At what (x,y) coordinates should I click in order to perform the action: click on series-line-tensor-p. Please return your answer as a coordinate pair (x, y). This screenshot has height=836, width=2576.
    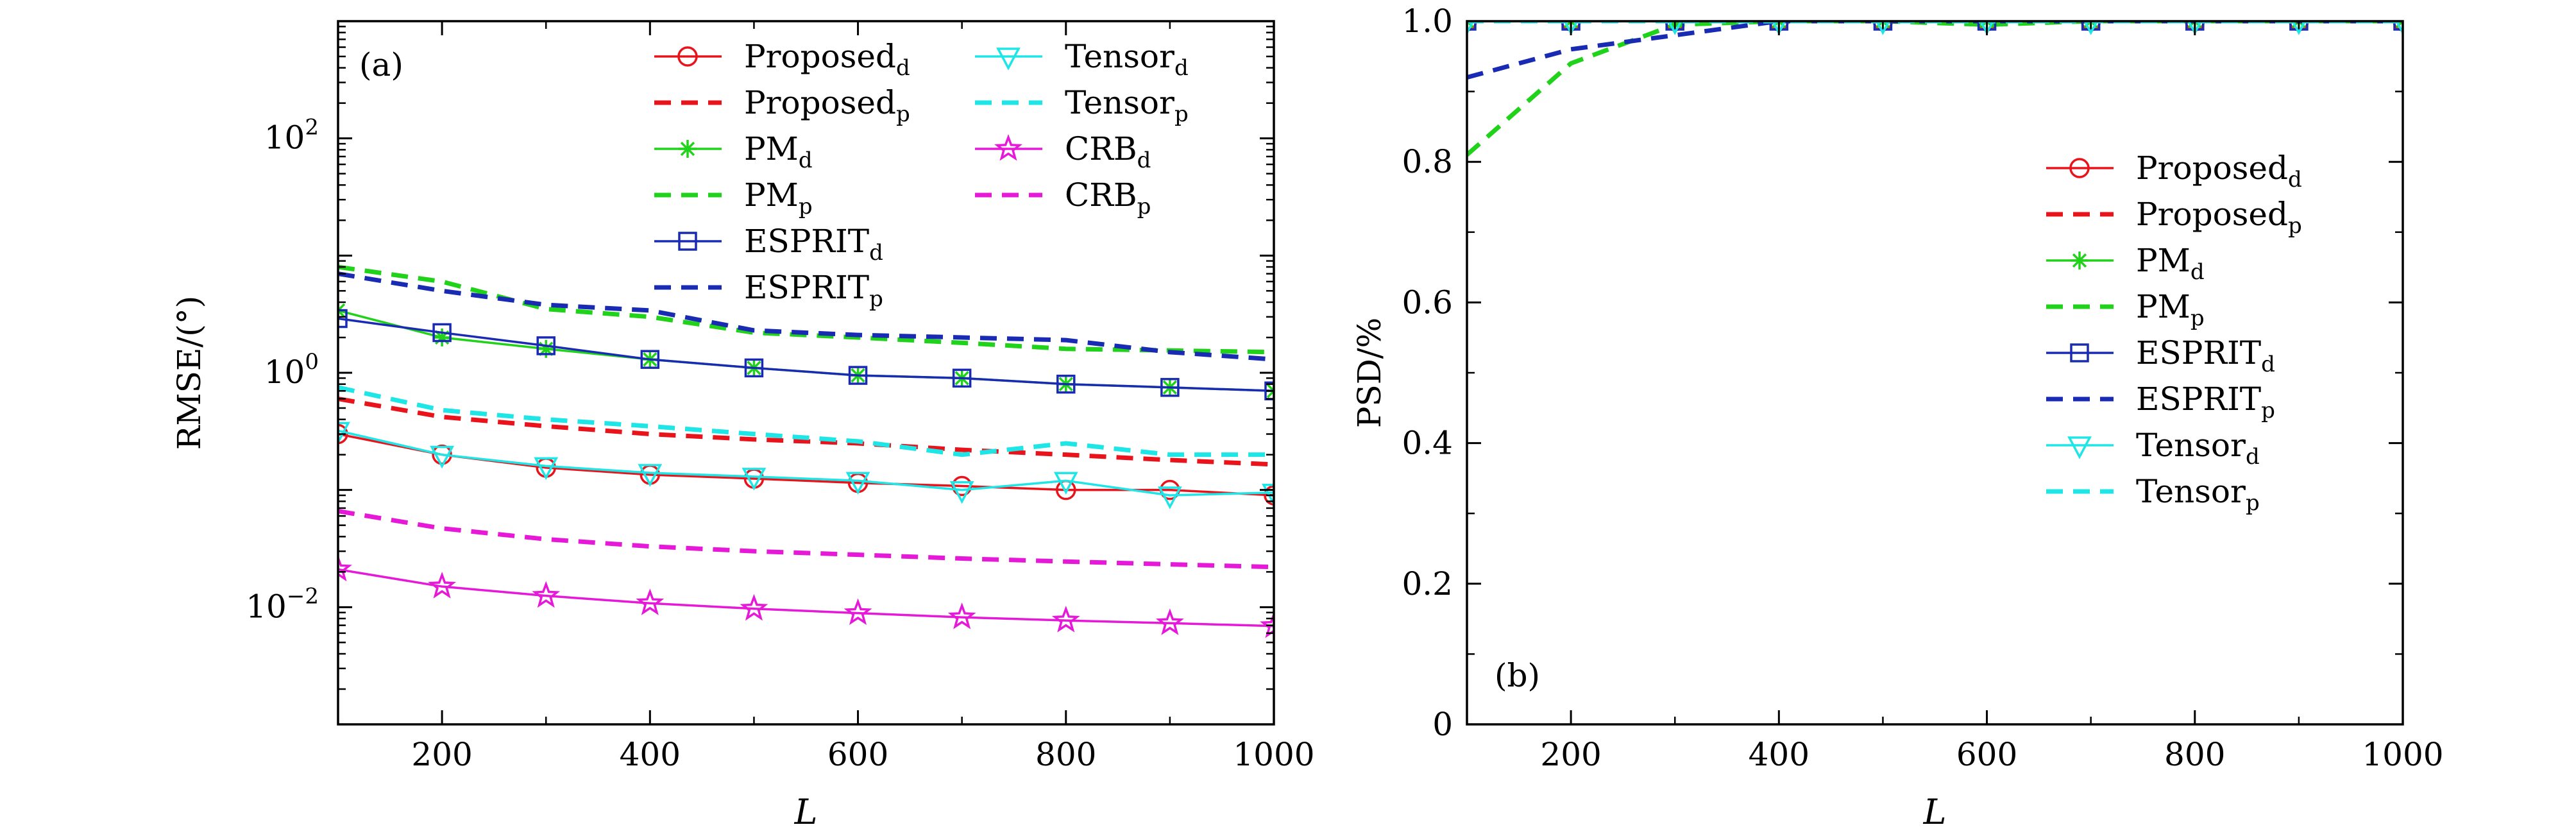
    Looking at the image, I should click on (806, 421).